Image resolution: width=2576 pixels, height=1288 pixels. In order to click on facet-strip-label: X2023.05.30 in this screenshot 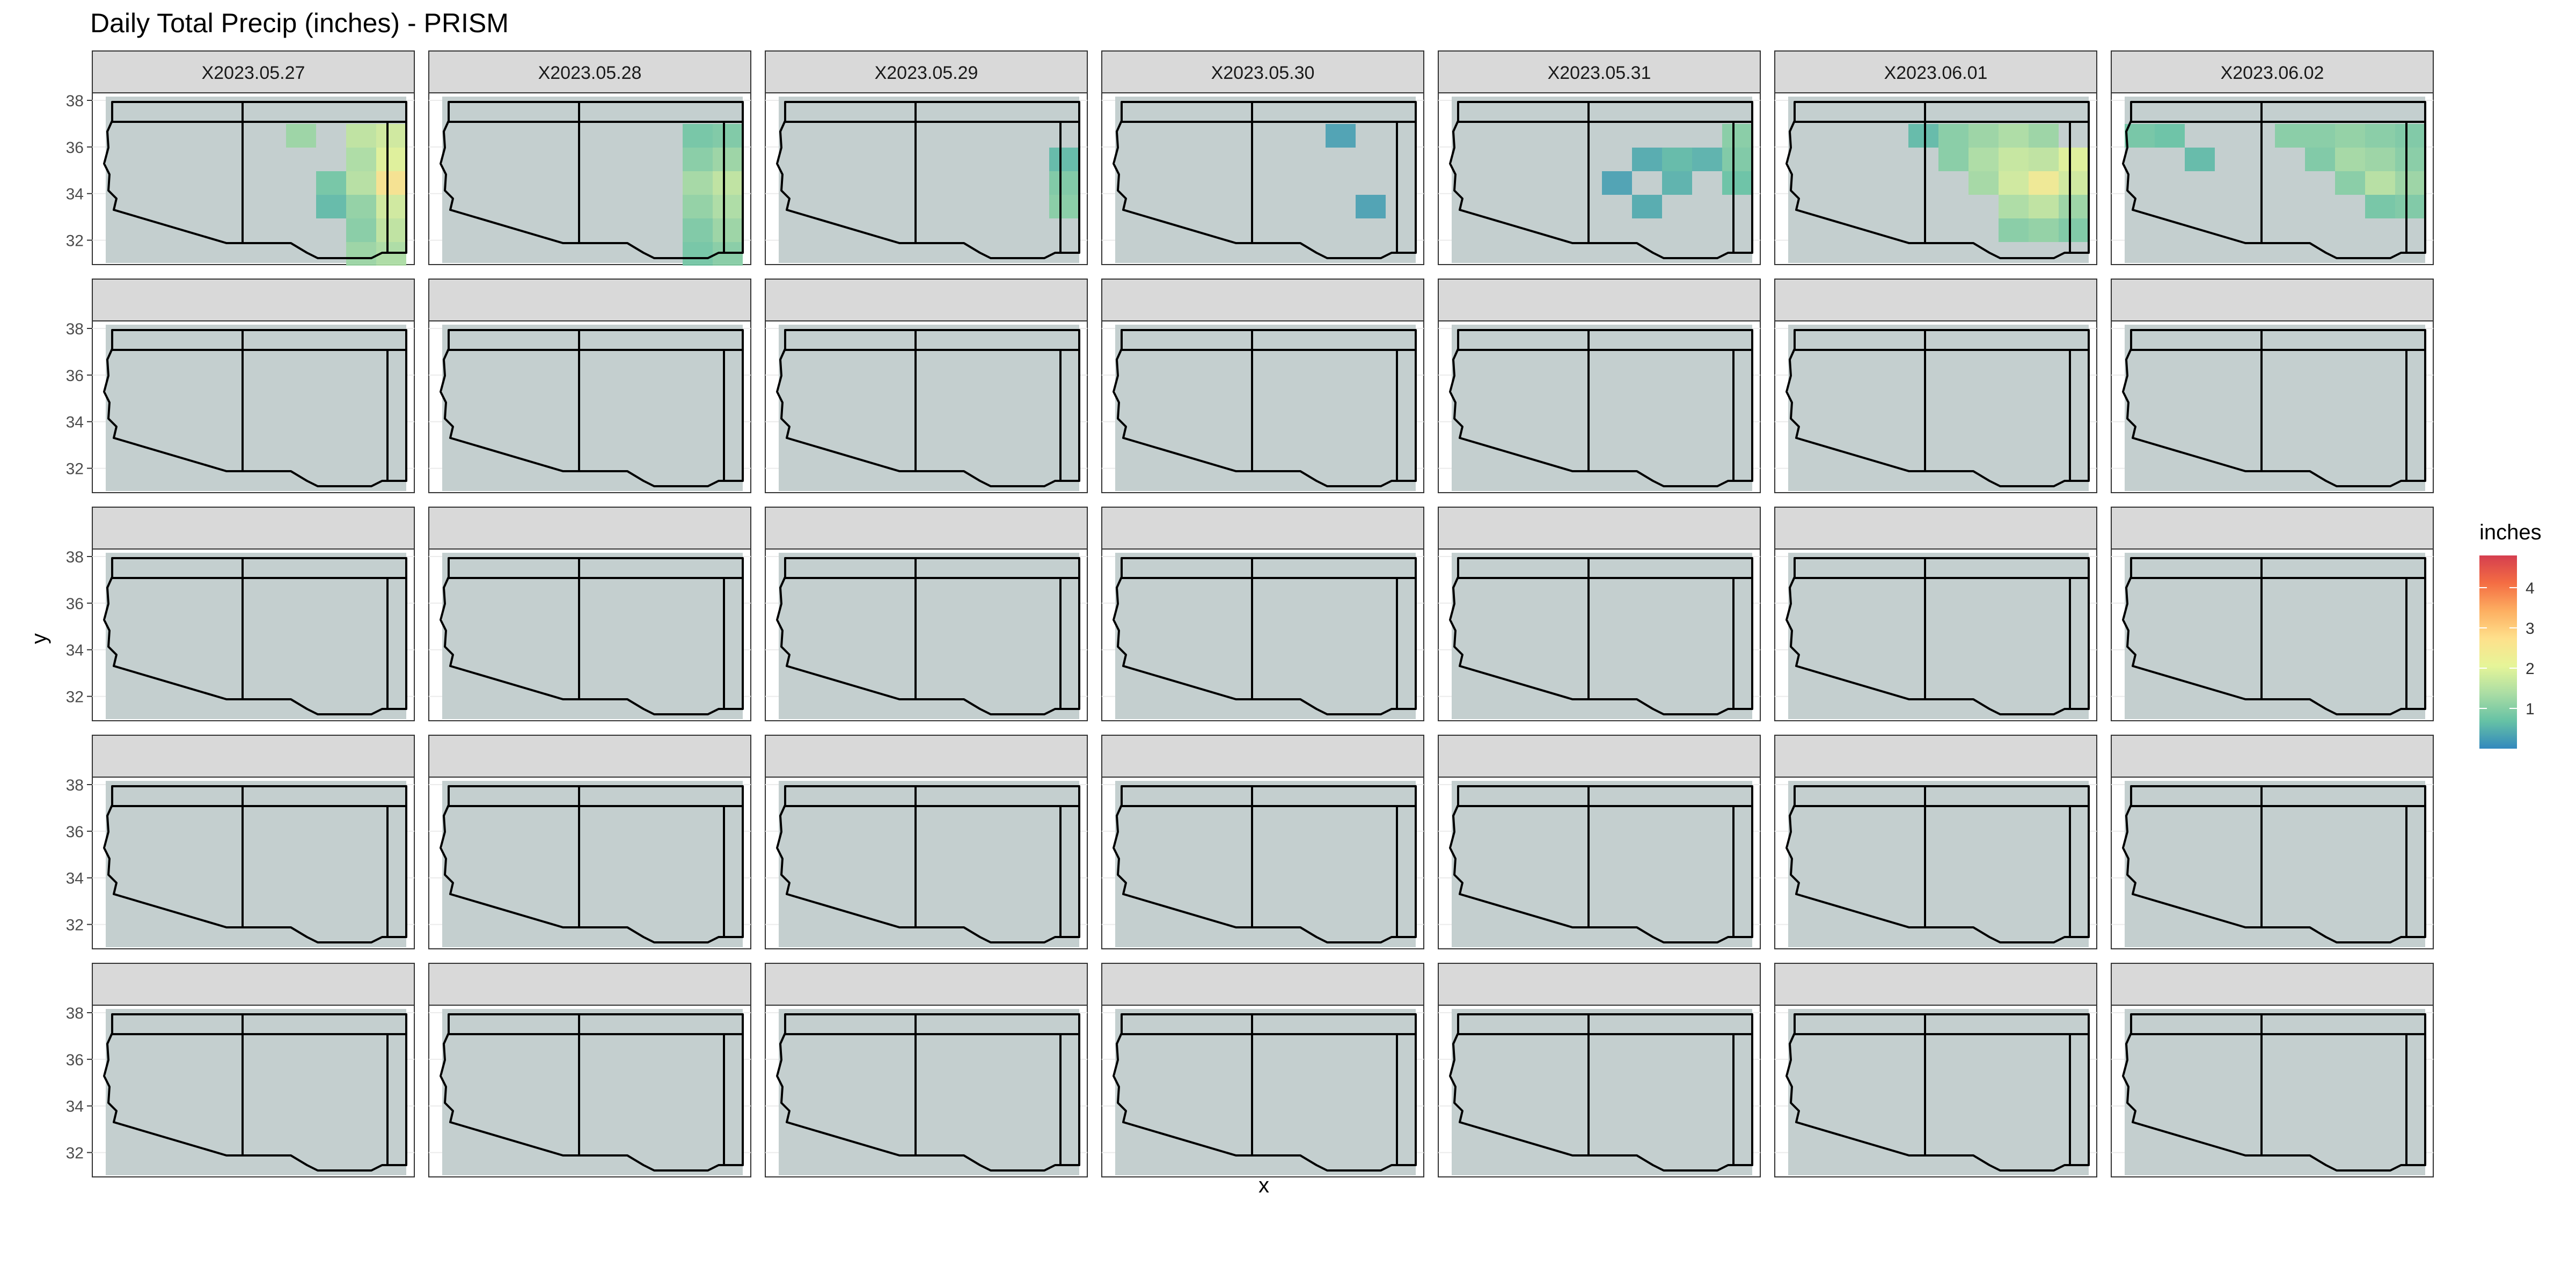, I will do `click(1263, 73)`.